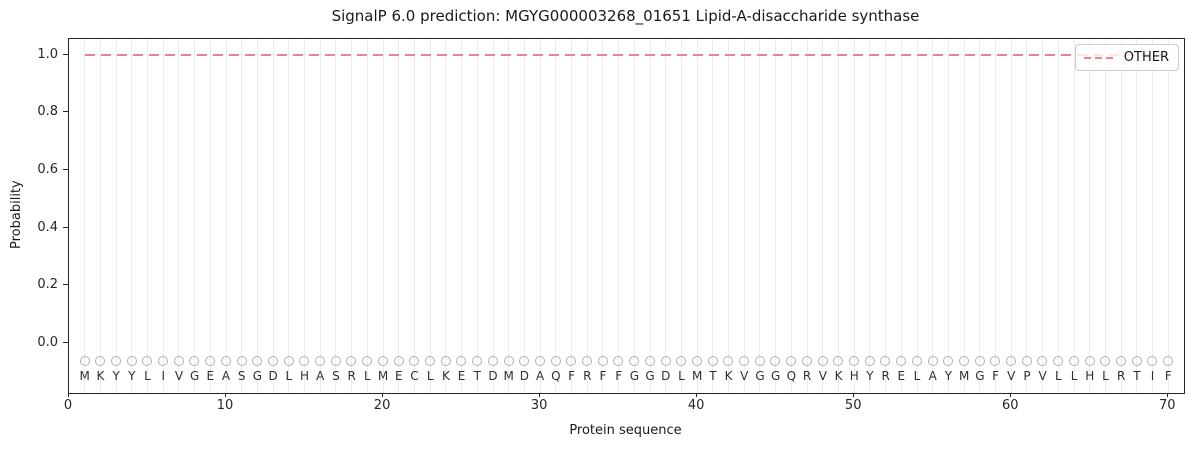 The image size is (1200, 450). What do you see at coordinates (625, 430) in the screenshot?
I see `x-axis-label: Protein sequence` at bounding box center [625, 430].